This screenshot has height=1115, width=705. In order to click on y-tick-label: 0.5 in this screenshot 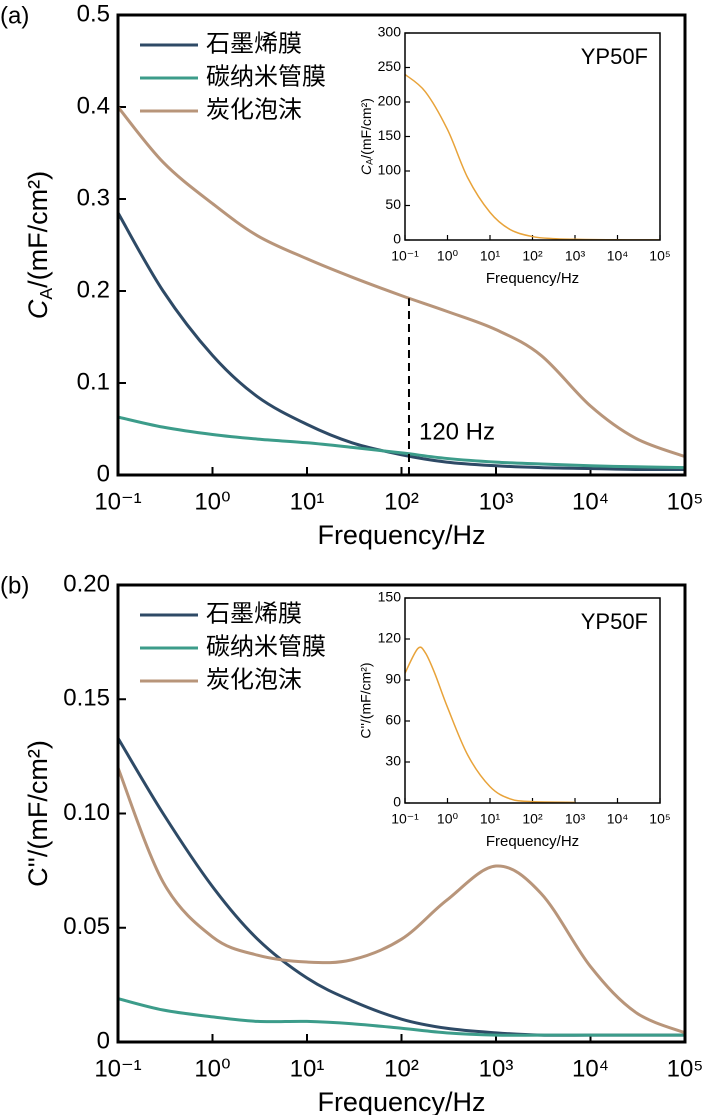, I will do `click(93, 13)`.